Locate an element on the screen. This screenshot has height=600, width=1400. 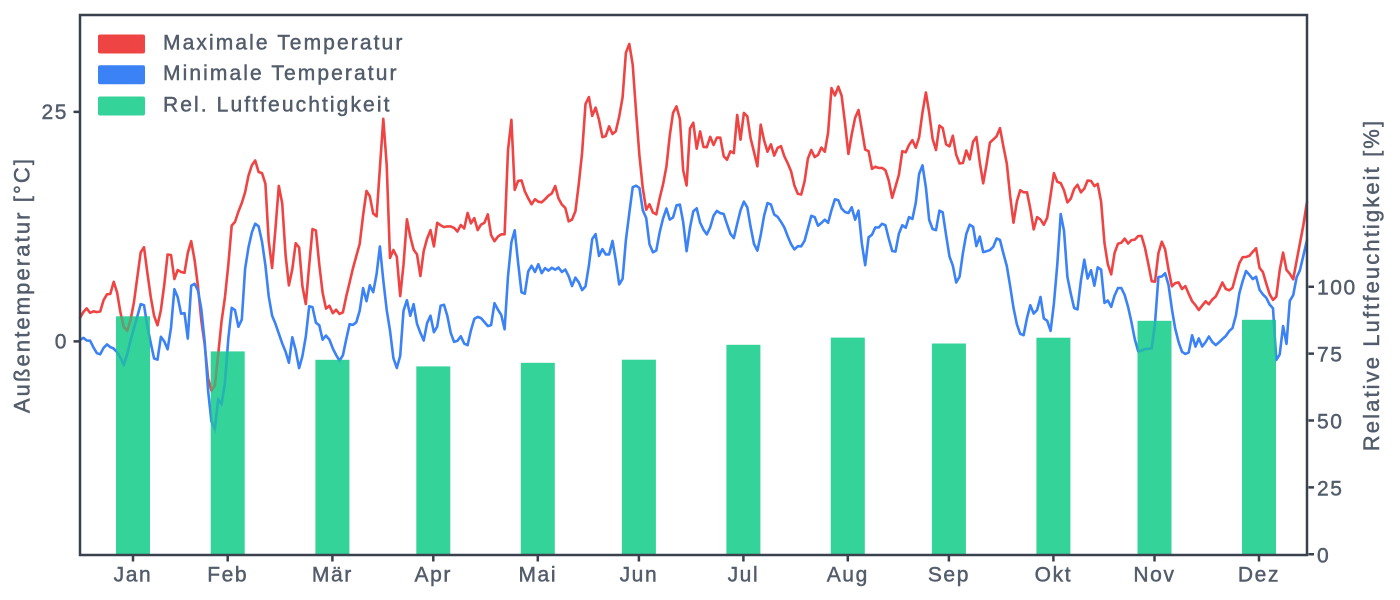
svg-text: 50 is located at coordinates (1330, 422).